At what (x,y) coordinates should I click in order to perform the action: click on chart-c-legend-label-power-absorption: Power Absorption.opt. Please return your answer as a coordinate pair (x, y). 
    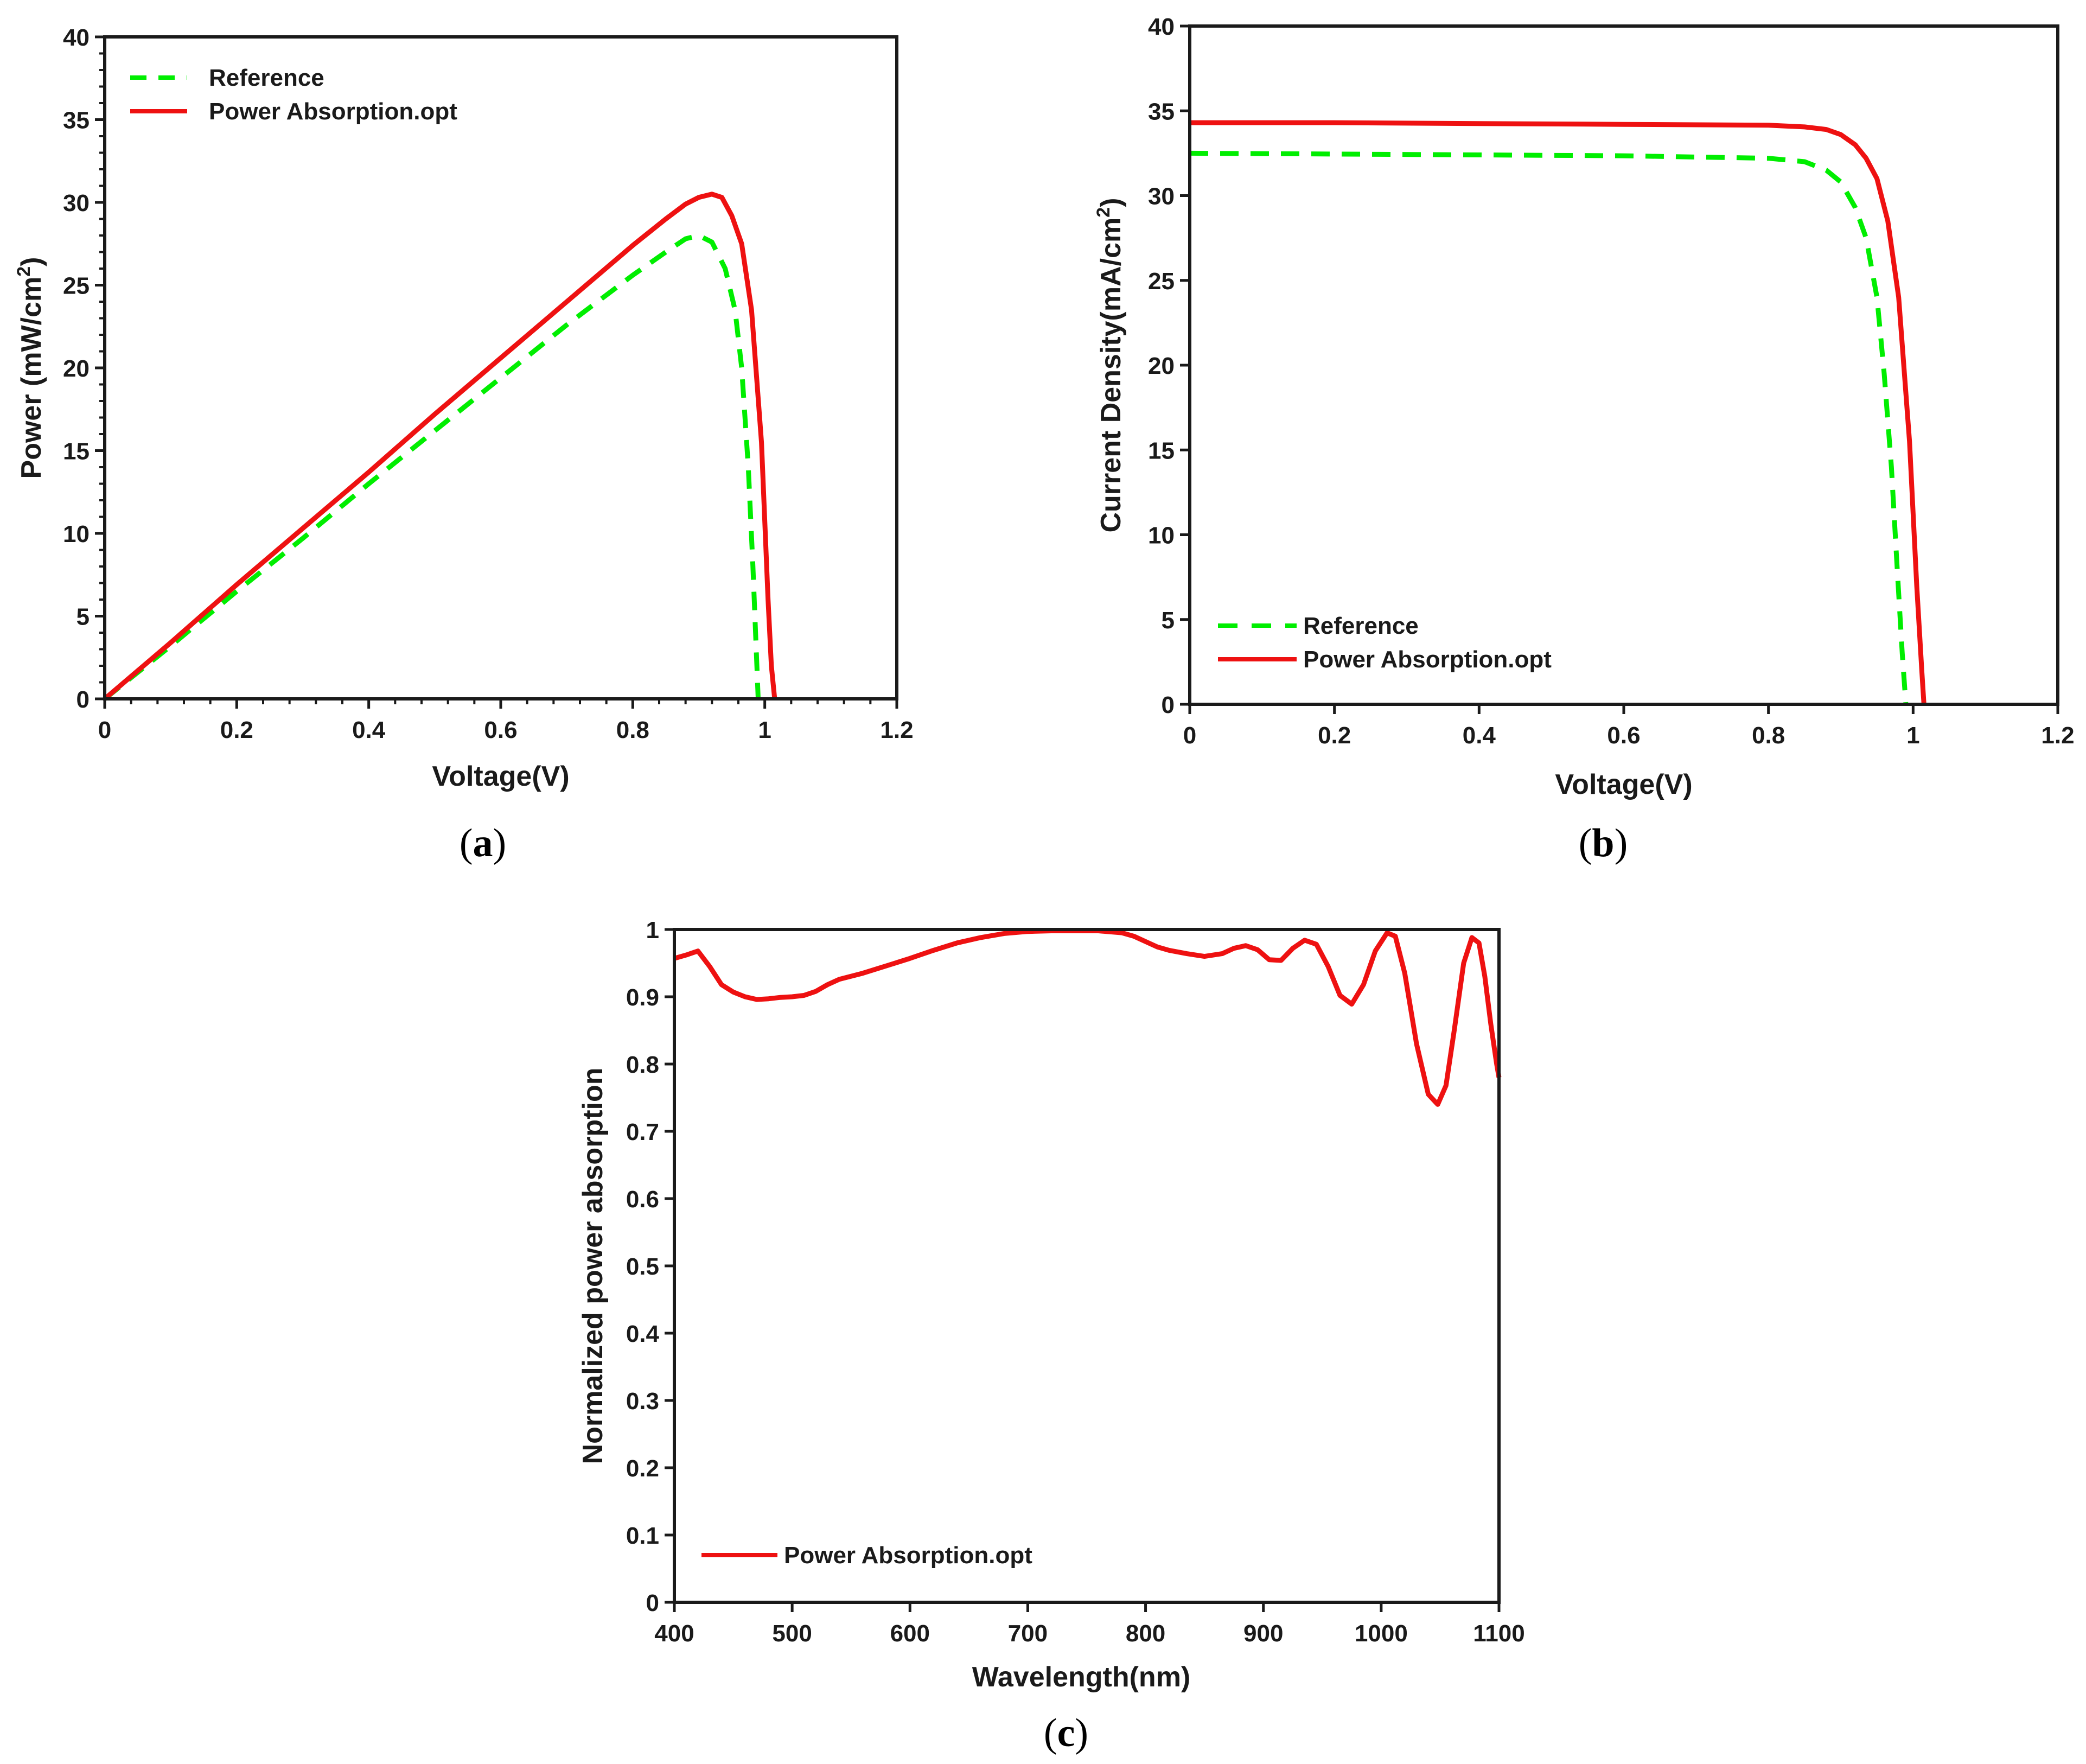
    Looking at the image, I should click on (908, 1555).